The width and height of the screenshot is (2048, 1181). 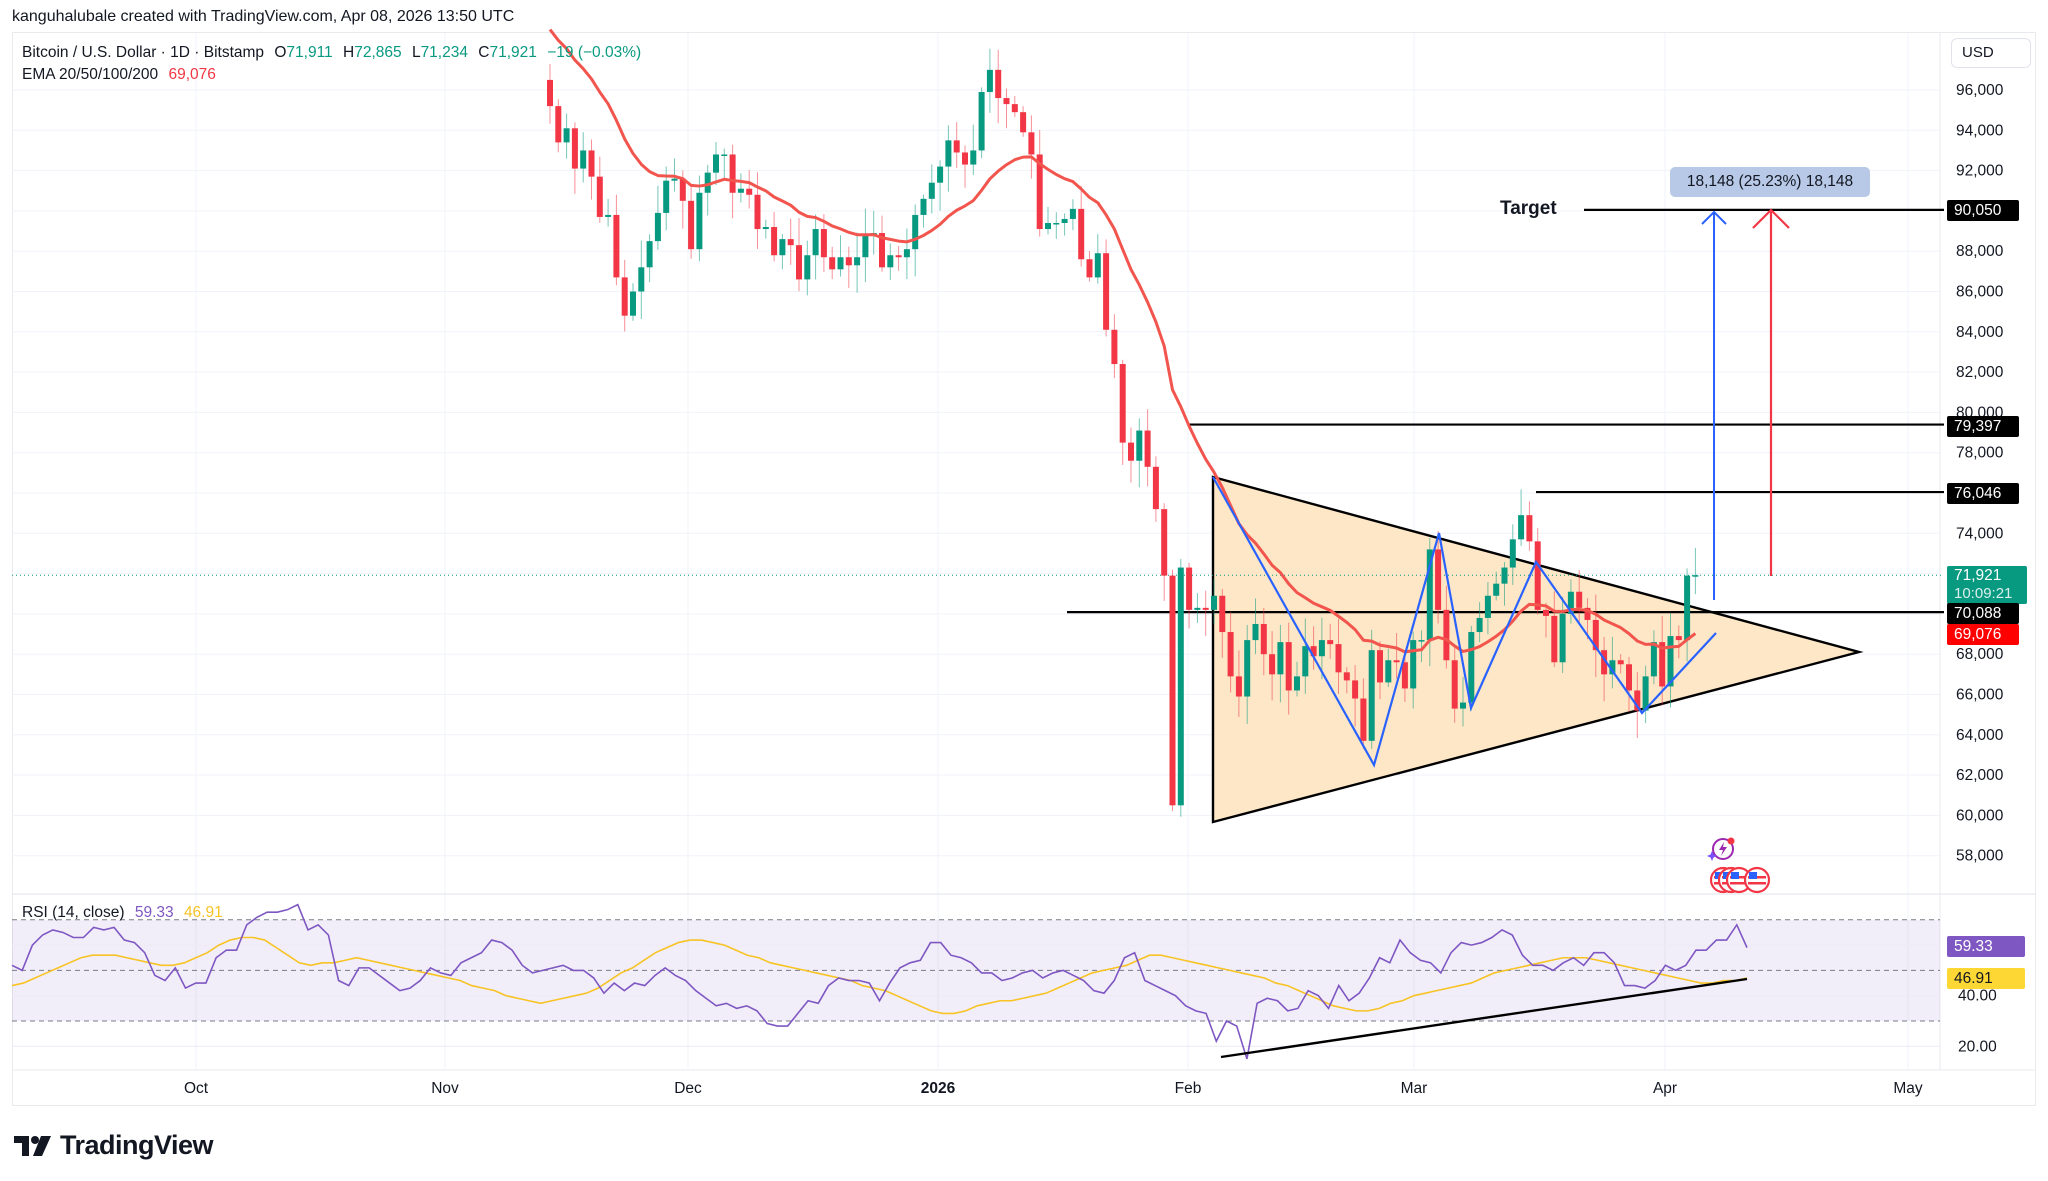 I want to click on svg-text: 68,000, so click(x=1980, y=654).